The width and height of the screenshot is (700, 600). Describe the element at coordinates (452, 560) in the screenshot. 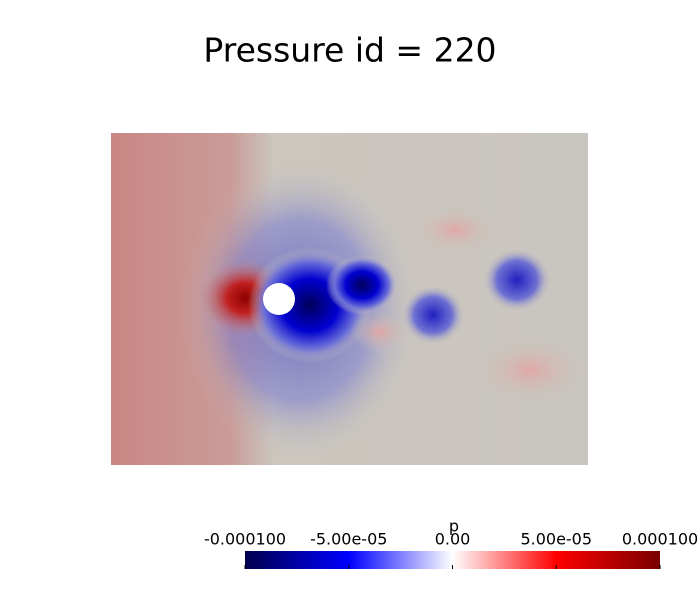

I see `colorbar` at that location.